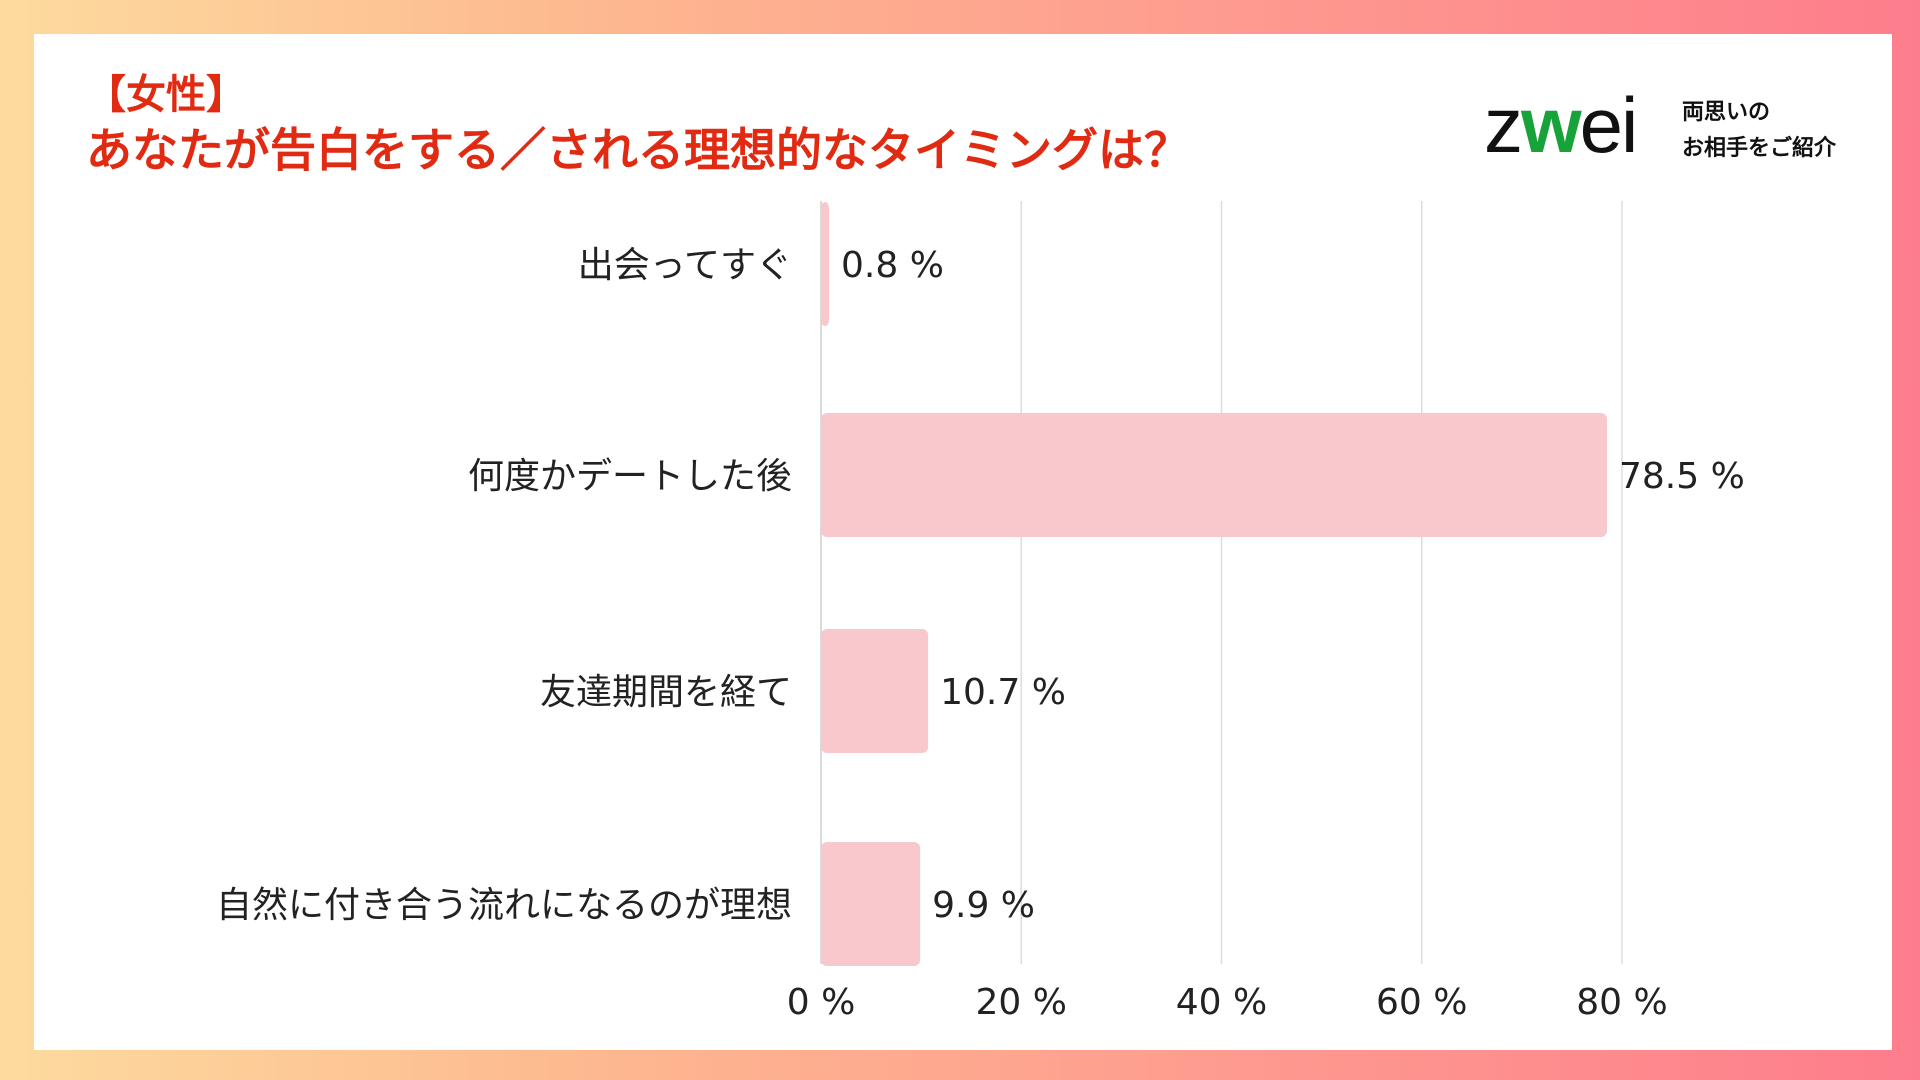 This screenshot has width=1920, height=1080. I want to click on x-tick-label-20: 20 %, so click(1021, 1002).